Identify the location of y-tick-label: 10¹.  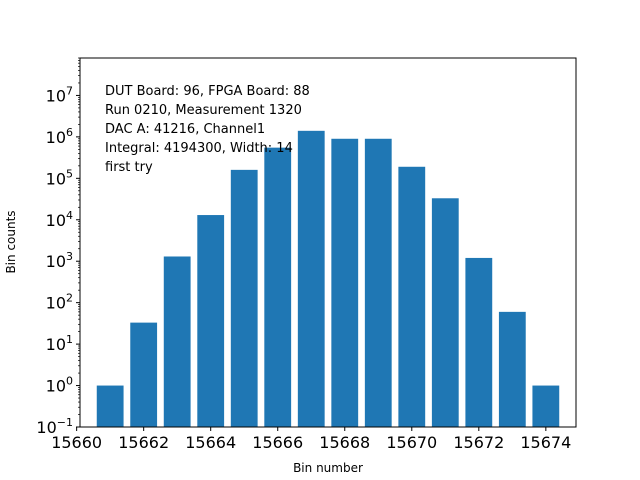
(59, 343).